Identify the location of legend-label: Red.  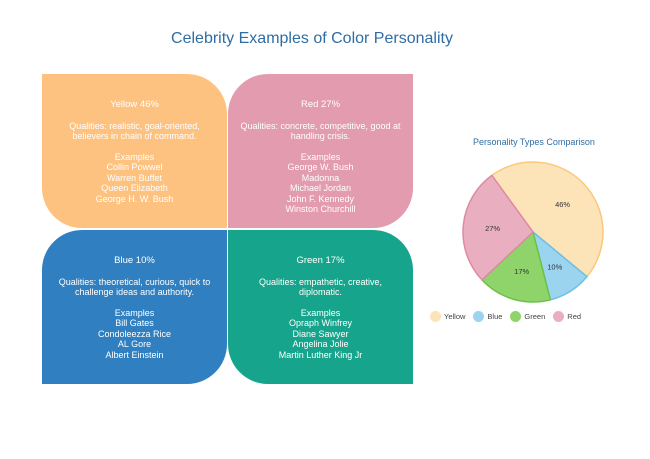
(574, 316).